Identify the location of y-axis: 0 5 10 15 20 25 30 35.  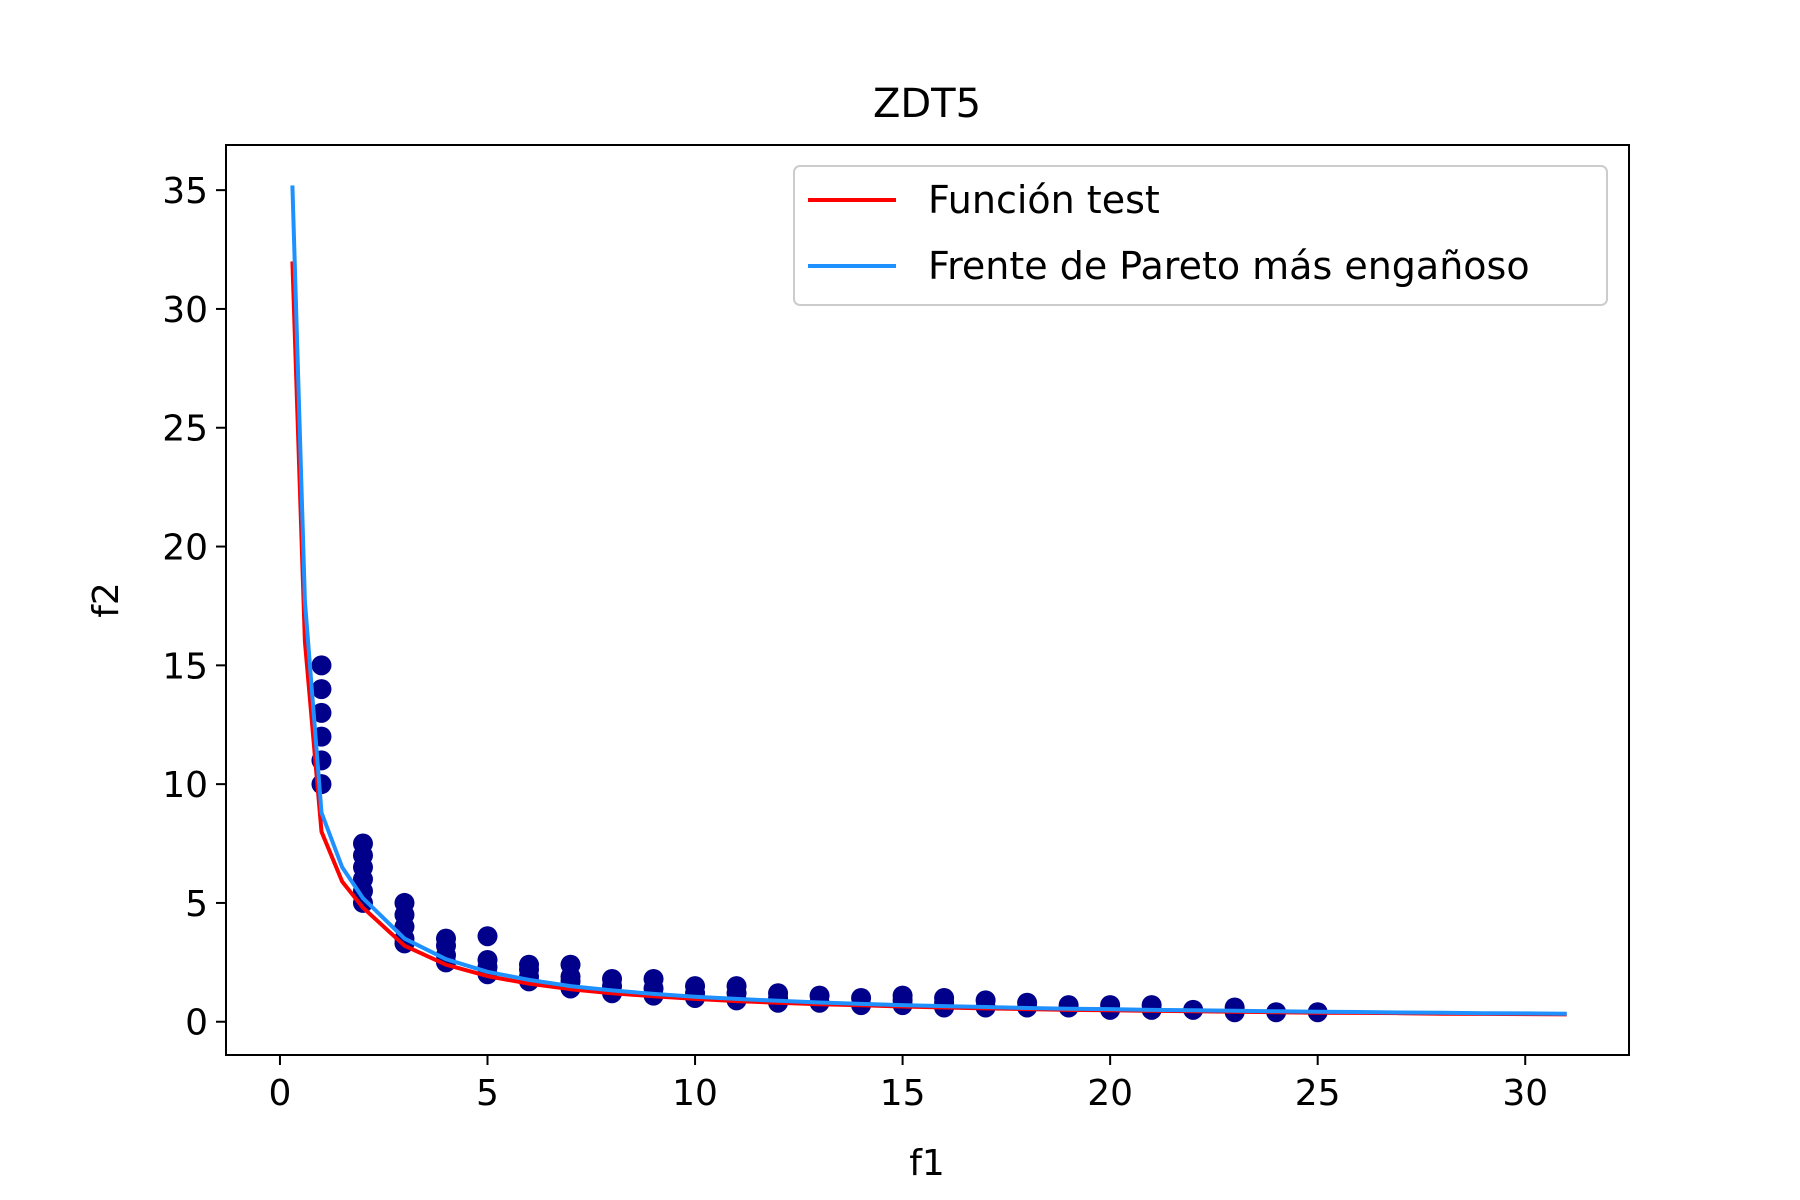
(194, 607).